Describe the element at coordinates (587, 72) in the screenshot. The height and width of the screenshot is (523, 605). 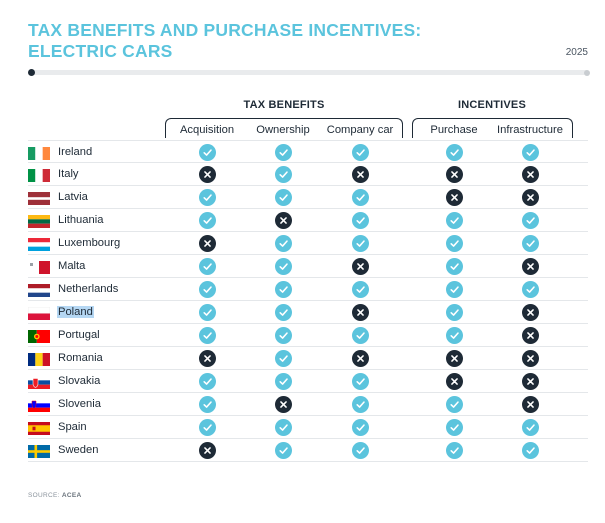
I see `timeline-end-dot` at that location.